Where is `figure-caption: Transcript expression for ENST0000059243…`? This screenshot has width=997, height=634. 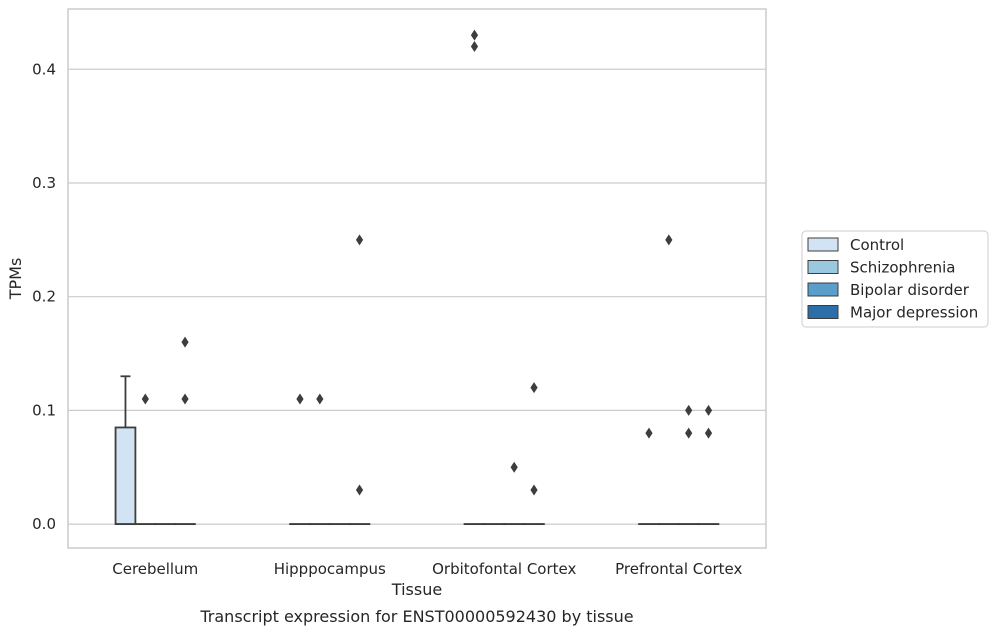
figure-caption: Transcript expression for ENST0000059243… is located at coordinates (416, 616).